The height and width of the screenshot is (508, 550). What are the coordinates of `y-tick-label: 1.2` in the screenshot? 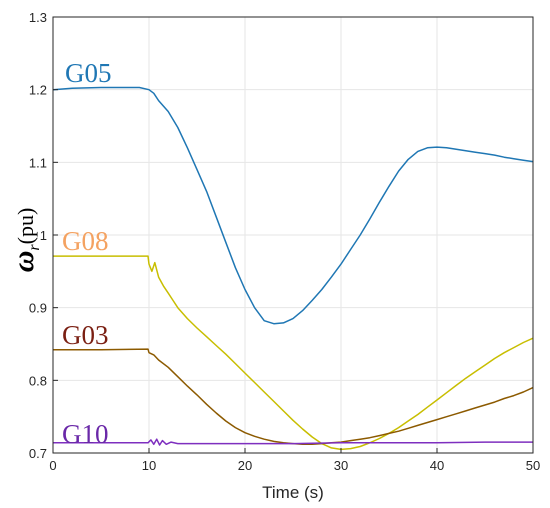 It's located at (38, 90).